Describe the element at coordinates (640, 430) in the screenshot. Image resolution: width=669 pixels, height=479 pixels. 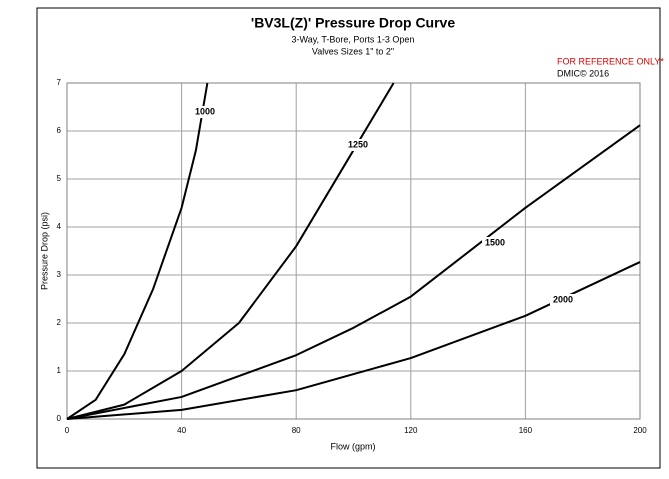
I see `x-tick-label: 200` at that location.